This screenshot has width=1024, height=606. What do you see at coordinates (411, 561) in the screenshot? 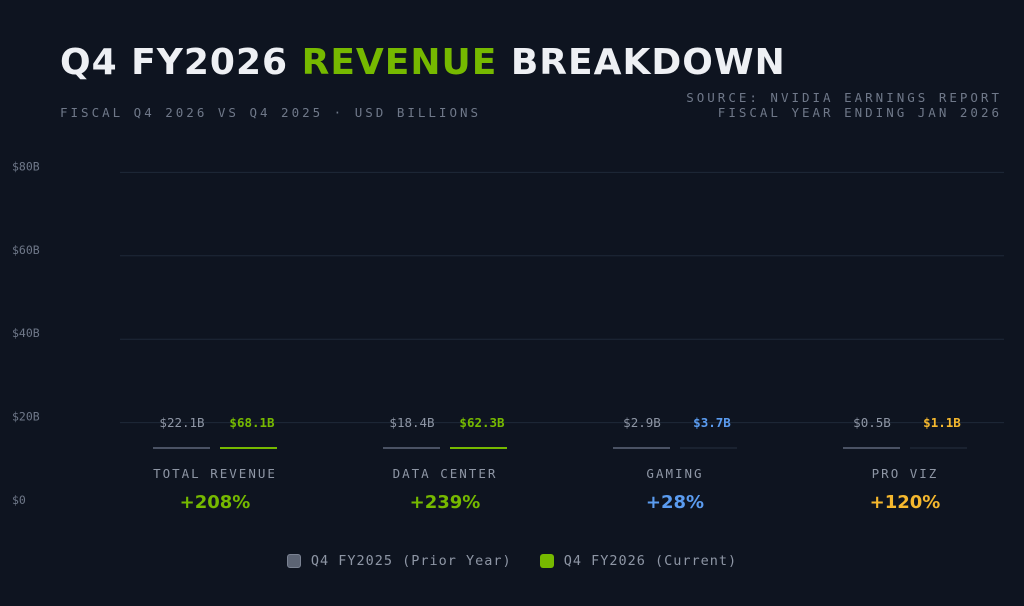
I see `legend-label-prior: Q4 FY2025 (Prior Year)` at bounding box center [411, 561].